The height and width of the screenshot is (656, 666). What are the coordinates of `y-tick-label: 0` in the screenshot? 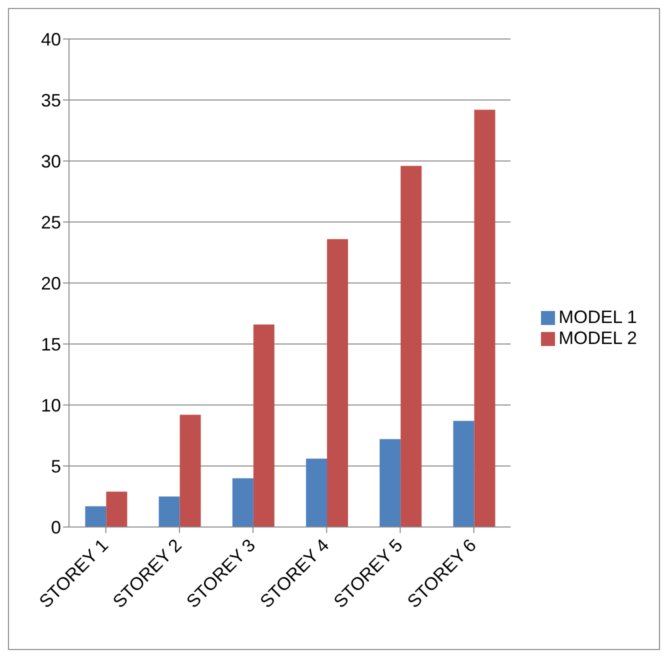 It's located at (55, 527).